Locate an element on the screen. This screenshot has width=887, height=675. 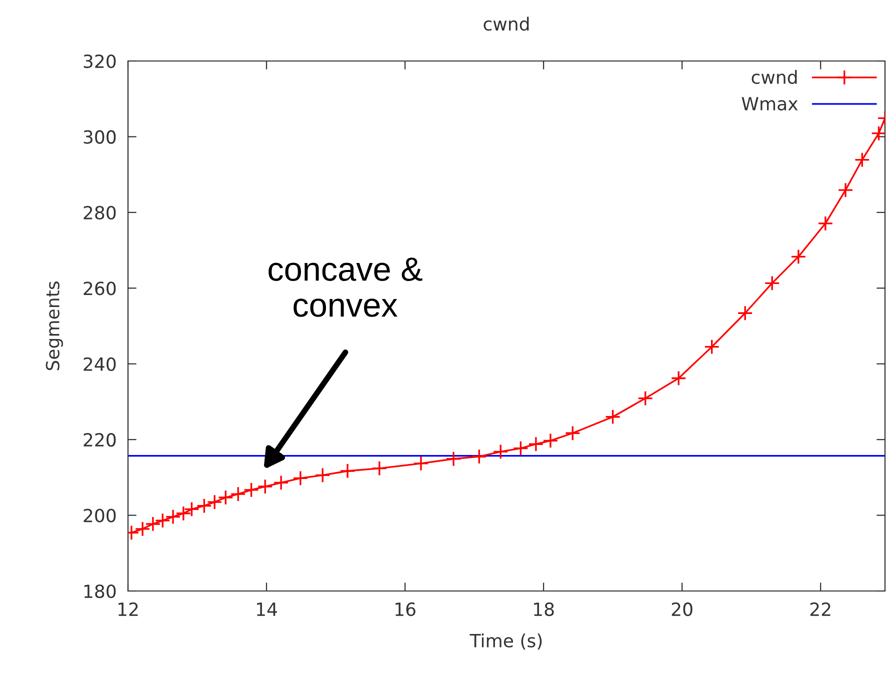
y-tick-label: 200 is located at coordinates (100, 515).